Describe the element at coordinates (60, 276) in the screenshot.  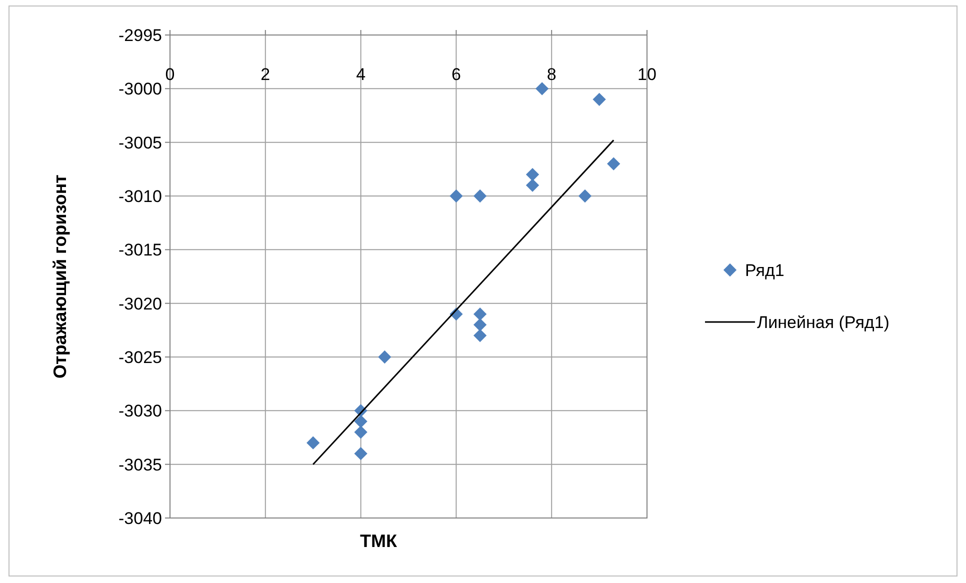
I see `y-axis-title: Отражающий горизонт` at that location.